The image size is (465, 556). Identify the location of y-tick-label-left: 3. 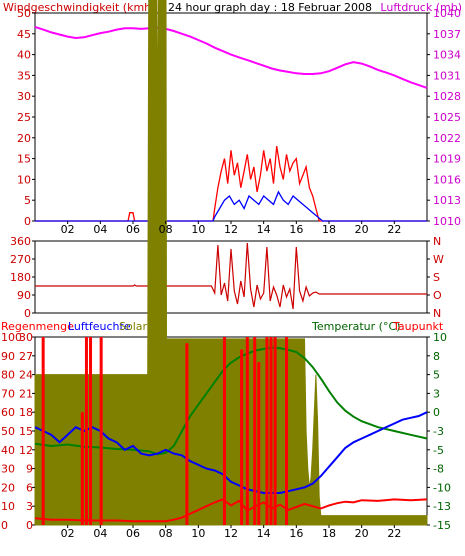
(29, 506).